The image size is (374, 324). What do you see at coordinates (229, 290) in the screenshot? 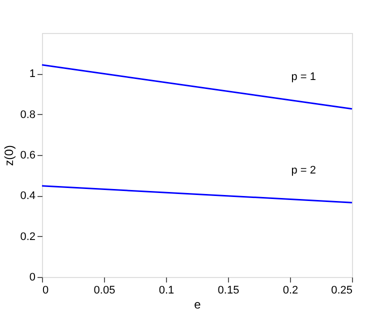
I see `x-tick-label: 0.15` at bounding box center [229, 290].